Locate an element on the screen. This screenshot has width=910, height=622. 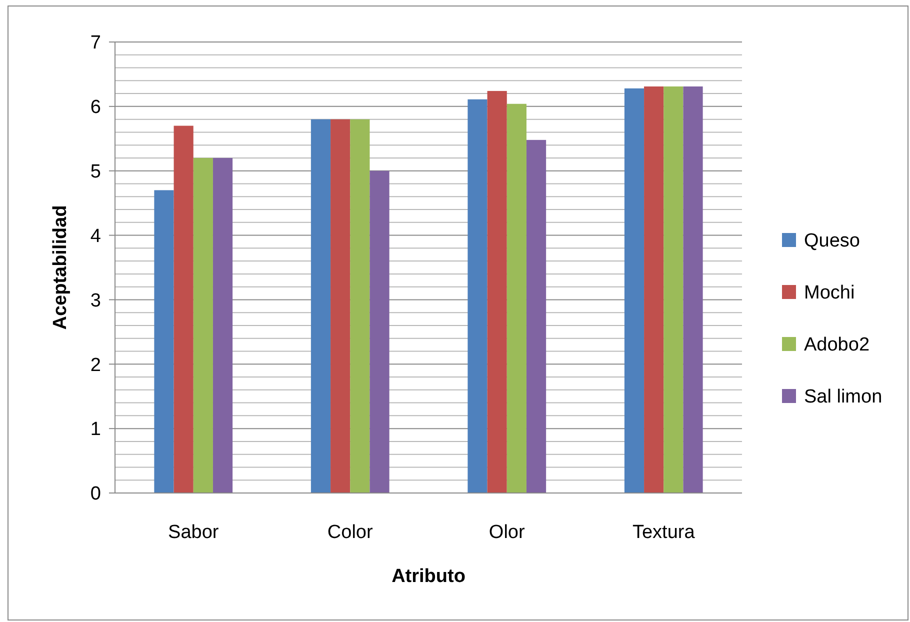
y-tick-label: 7 is located at coordinates (95, 43).